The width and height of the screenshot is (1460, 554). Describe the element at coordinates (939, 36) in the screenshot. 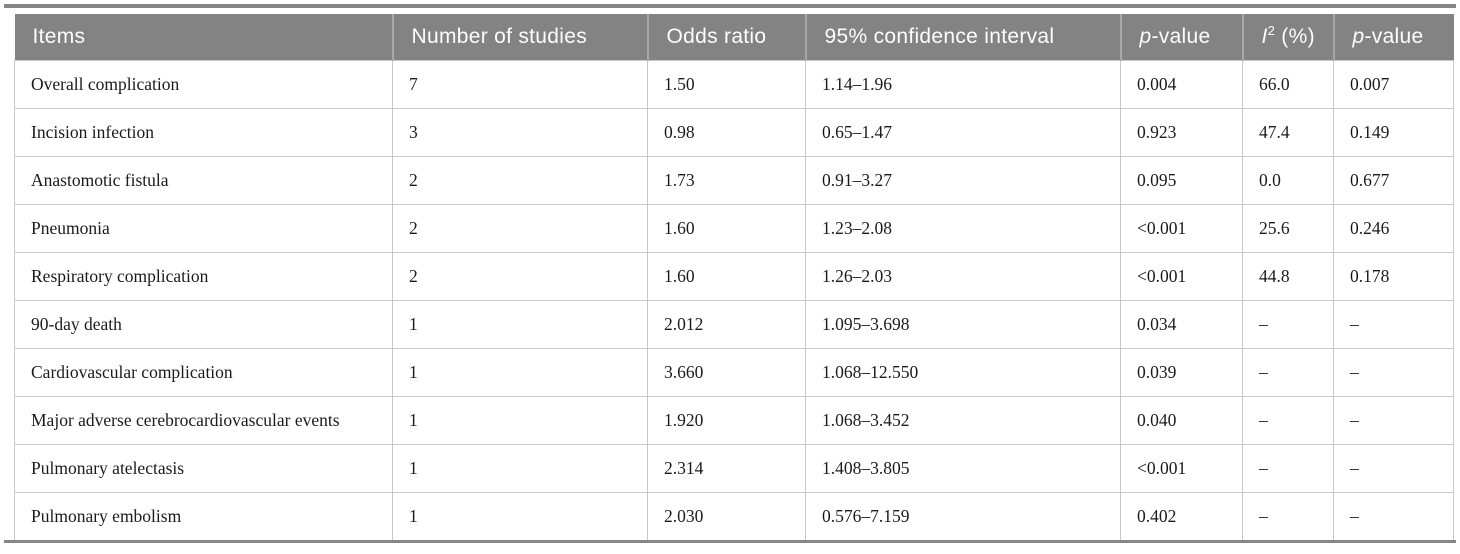

I see `column-header-label: 95% confidence interval` at that location.